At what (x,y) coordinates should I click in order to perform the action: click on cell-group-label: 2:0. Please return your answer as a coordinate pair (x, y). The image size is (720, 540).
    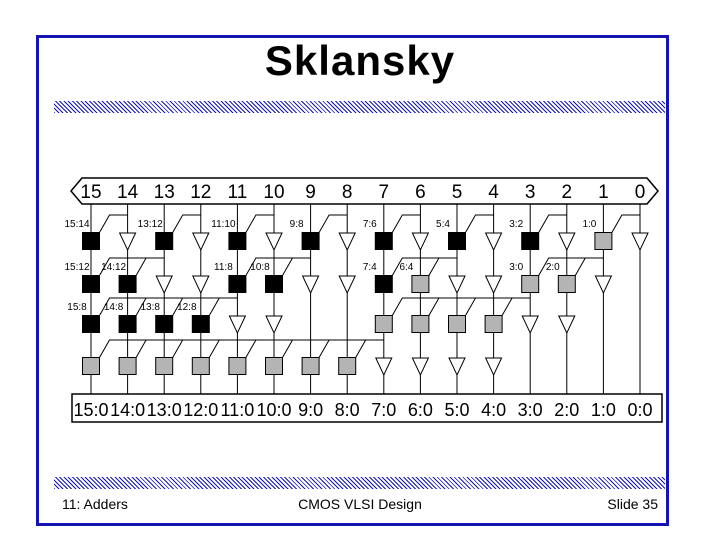
    Looking at the image, I should click on (553, 267).